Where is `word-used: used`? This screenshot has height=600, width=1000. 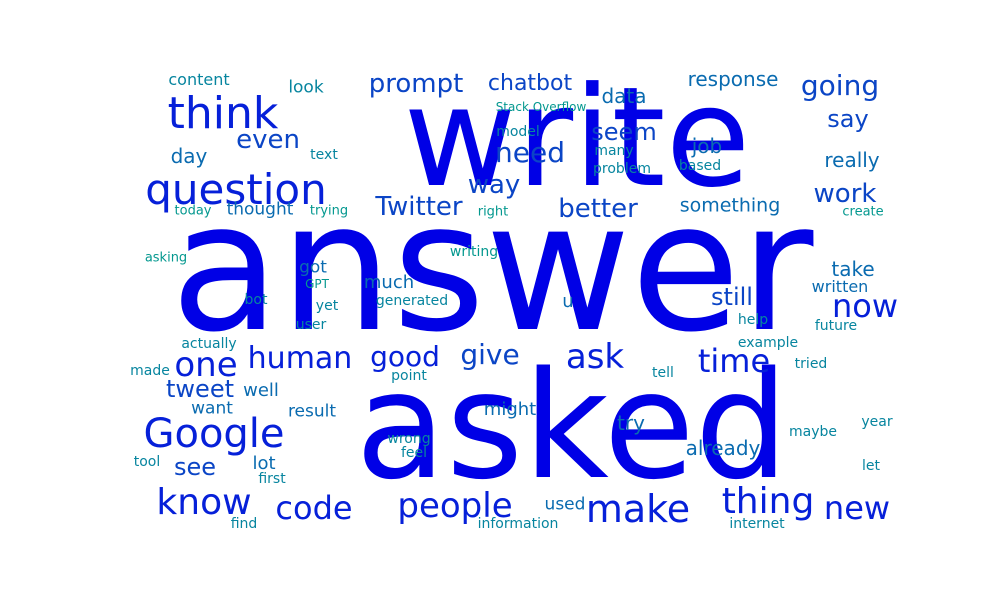
word-used: used is located at coordinates (565, 504).